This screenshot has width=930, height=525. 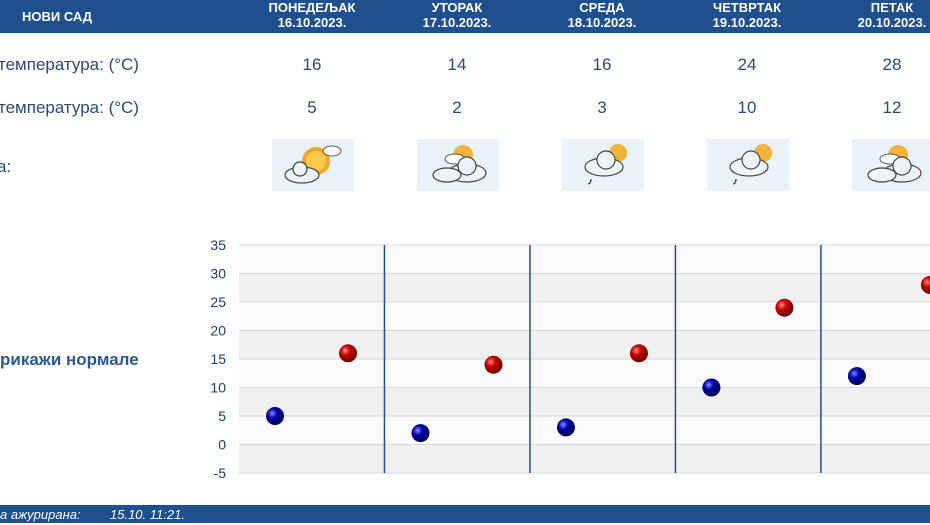 I want to click on y-tick-label: 0, so click(x=222, y=445).